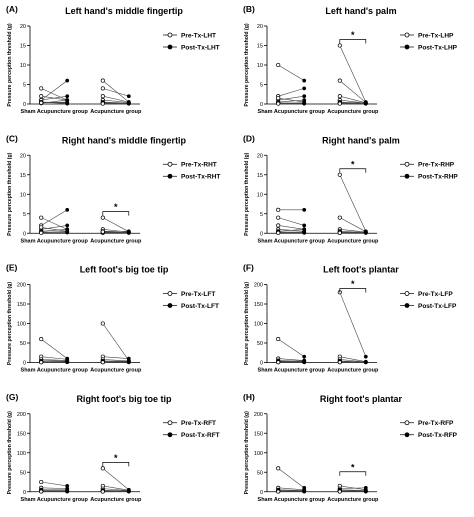 This screenshot has width=474, height=517. I want to click on chart-title: Left foot's plantar, so click(361, 270).